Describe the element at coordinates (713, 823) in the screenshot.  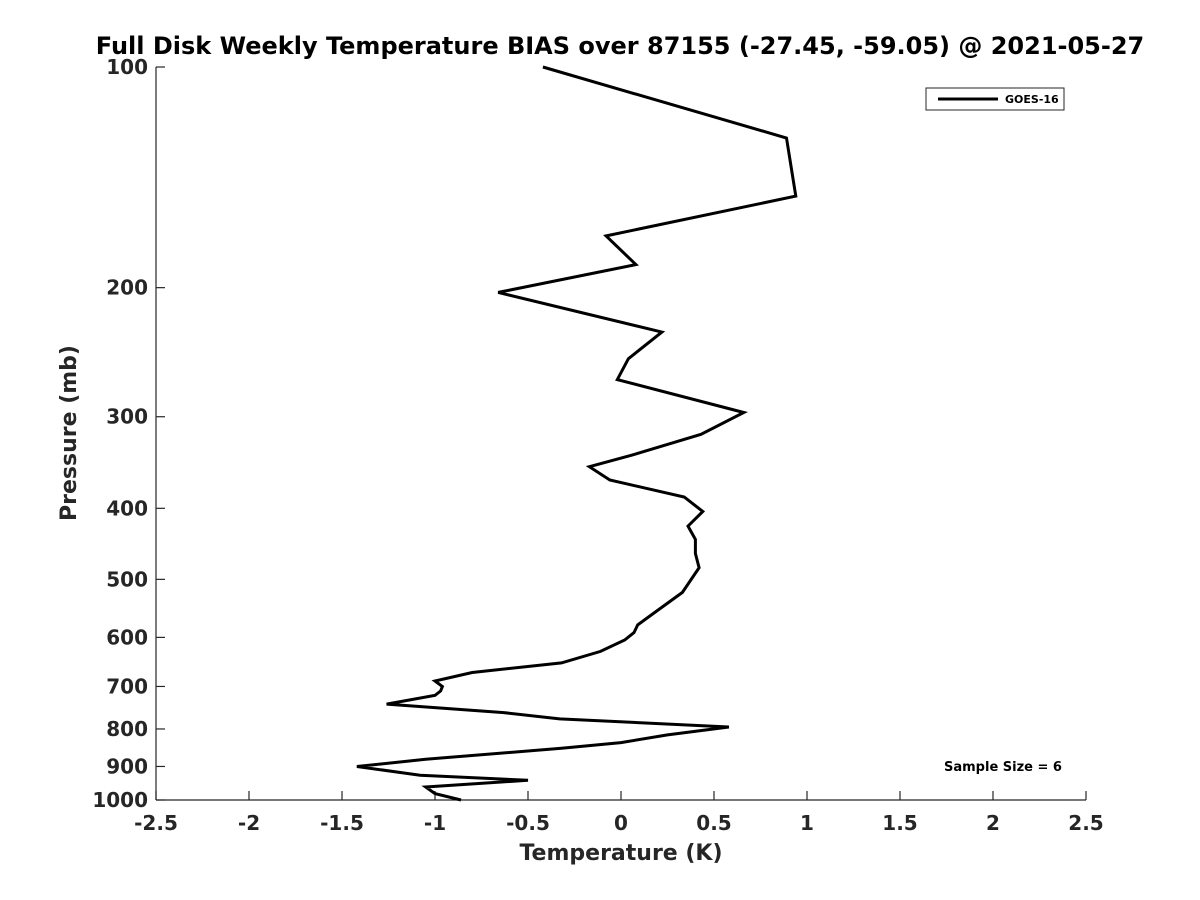
I see `x-tick-label: 0.5` at that location.